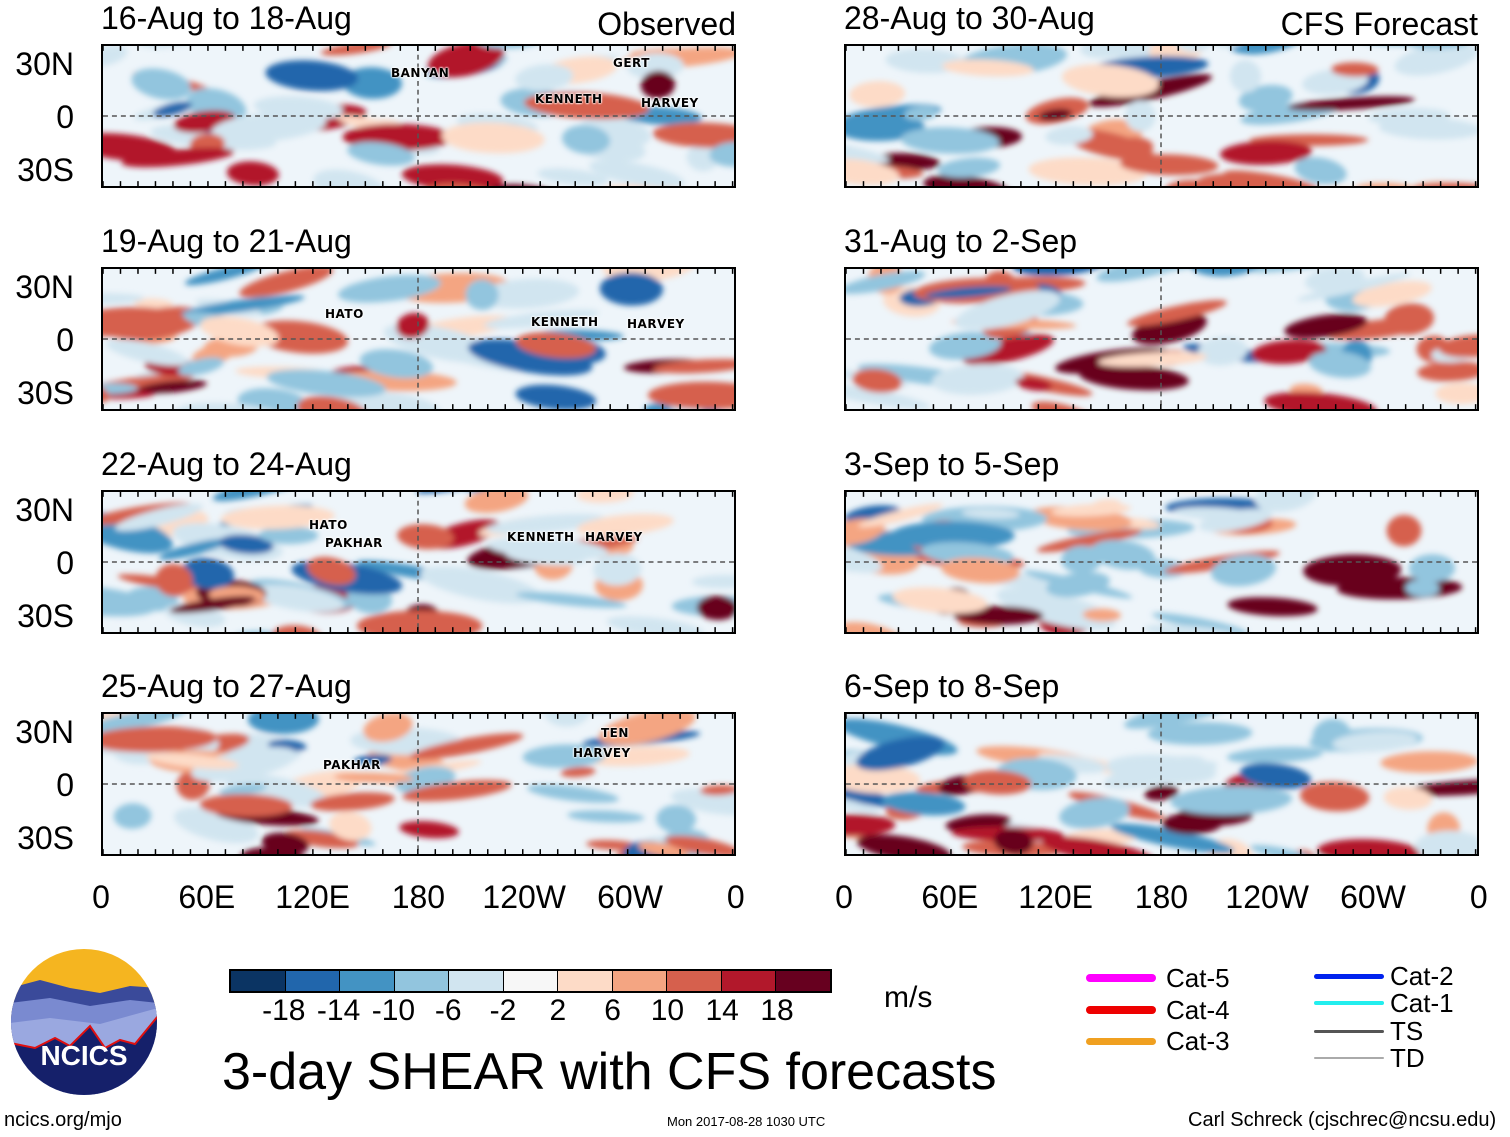  I want to click on lat-label: 30N, so click(44, 287).